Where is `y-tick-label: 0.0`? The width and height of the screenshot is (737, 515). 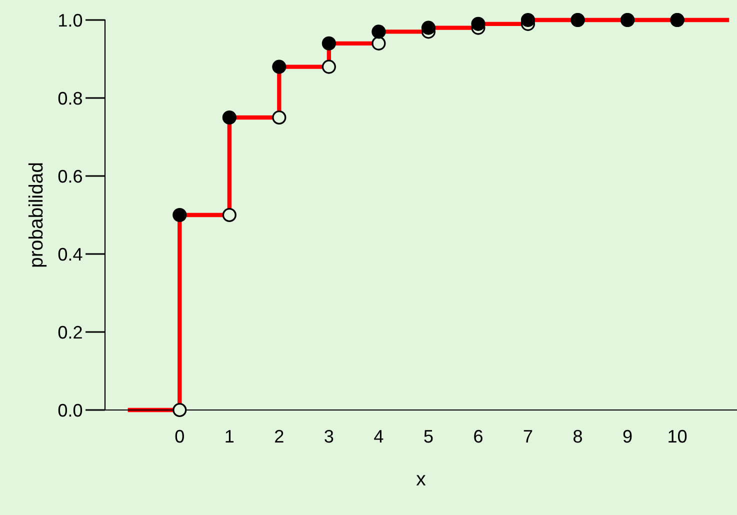 y-tick-label: 0.0 is located at coordinates (70, 410).